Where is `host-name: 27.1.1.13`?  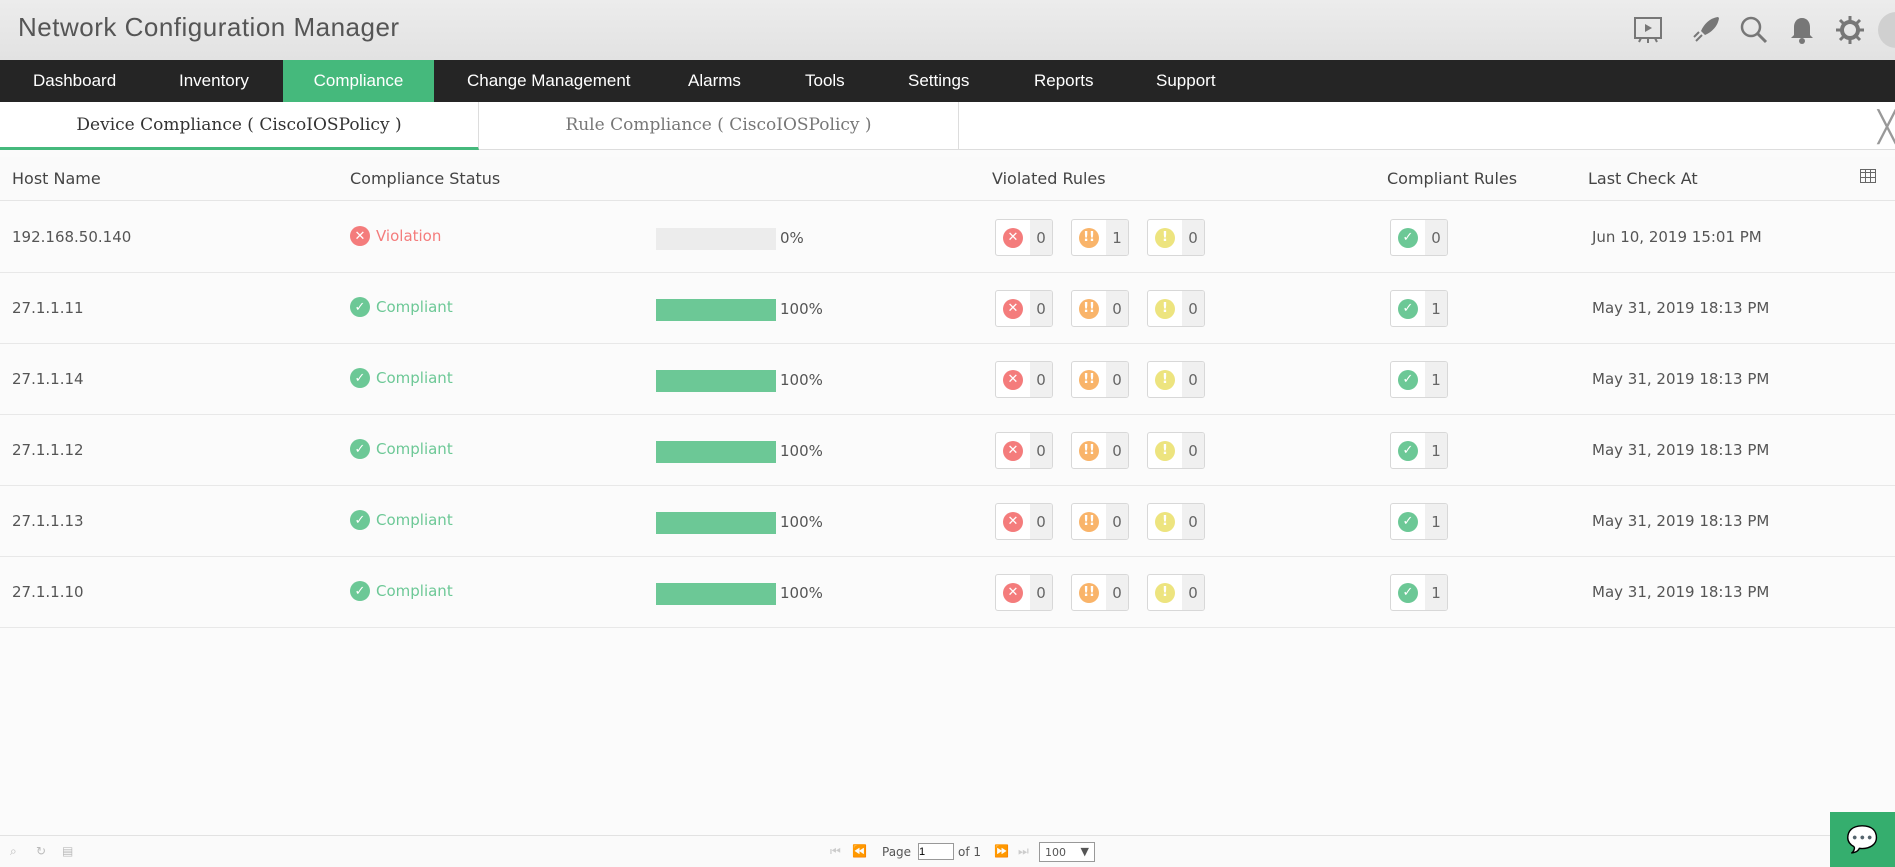 host-name: 27.1.1.13 is located at coordinates (48, 521).